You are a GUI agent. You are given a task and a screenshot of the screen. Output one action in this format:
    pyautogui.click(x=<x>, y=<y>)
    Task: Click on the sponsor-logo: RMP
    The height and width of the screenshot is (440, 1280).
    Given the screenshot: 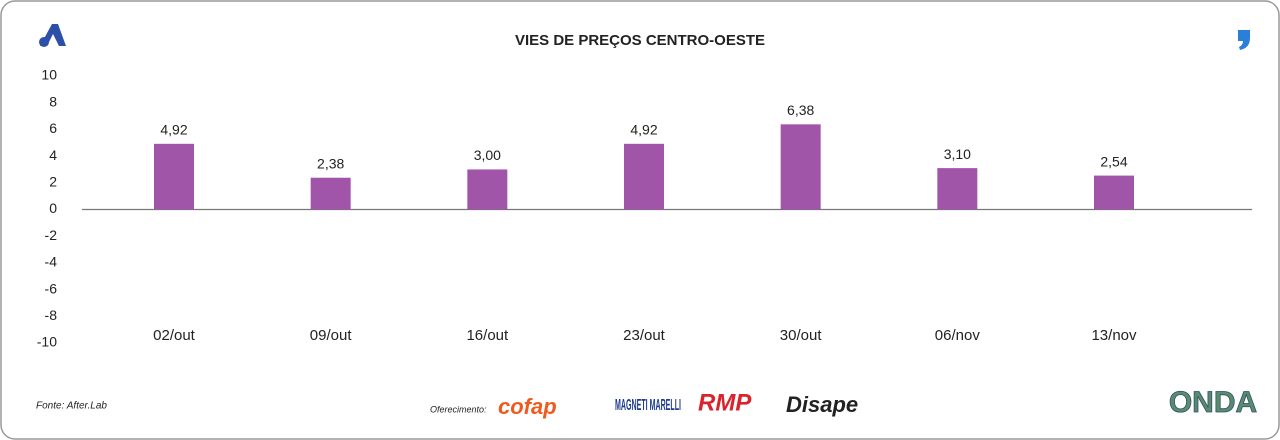 What is the action you would take?
    pyautogui.click(x=725, y=402)
    